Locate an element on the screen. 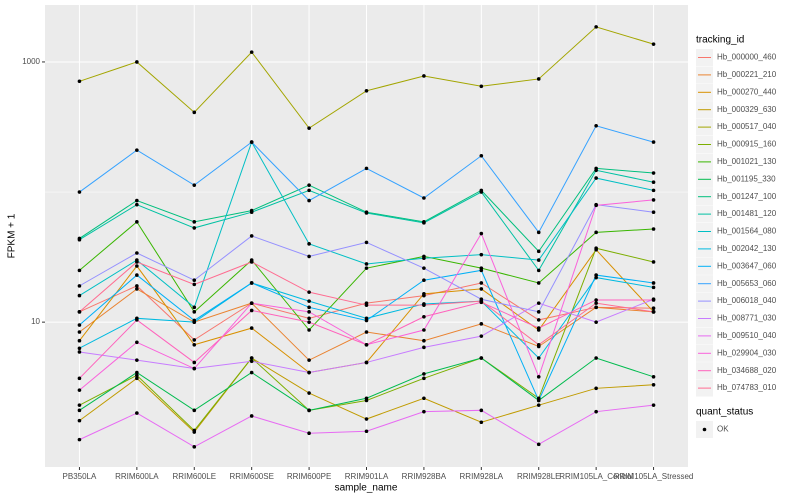 This screenshot has height=500, width=800. x-tick-label: RRIM600LA is located at coordinates (137, 476).